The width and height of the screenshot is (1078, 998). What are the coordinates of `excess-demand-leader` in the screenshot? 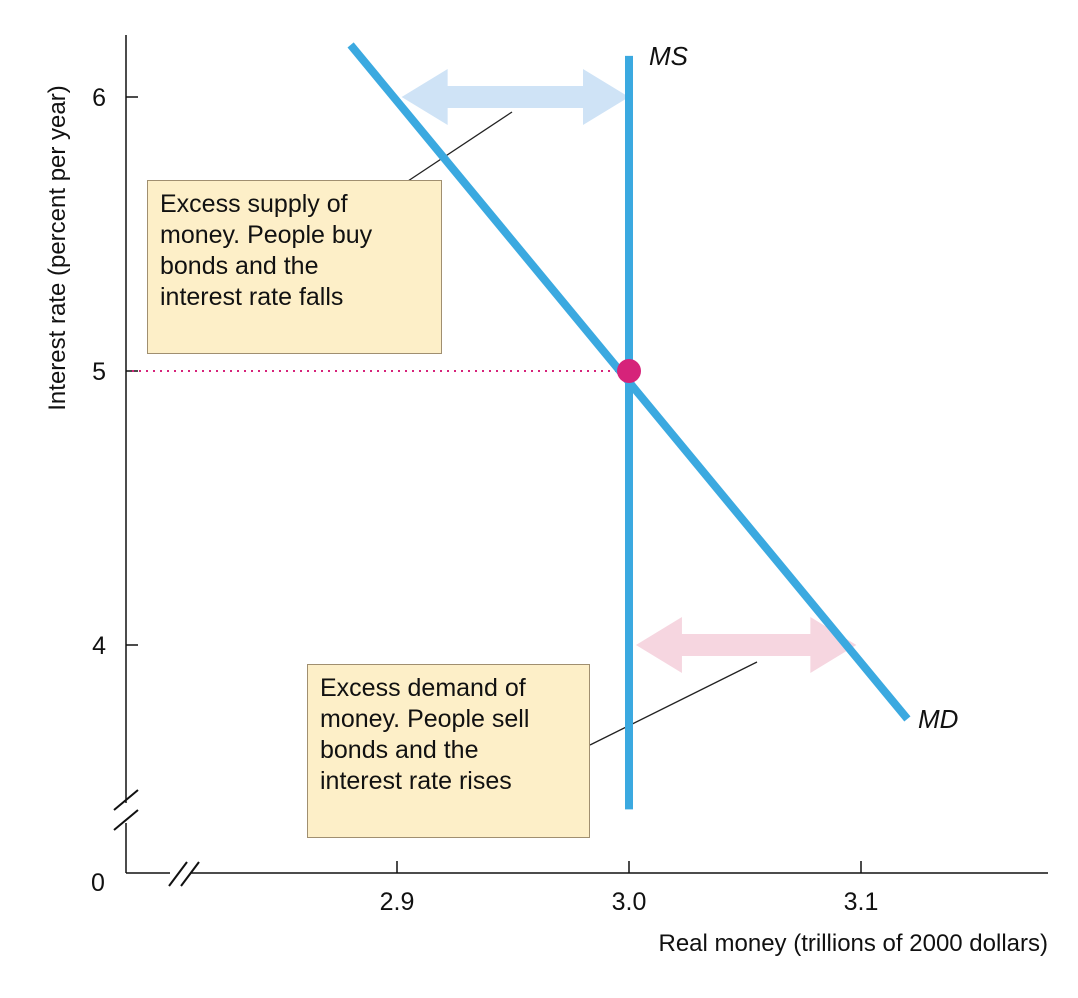 It's located at (673, 703).